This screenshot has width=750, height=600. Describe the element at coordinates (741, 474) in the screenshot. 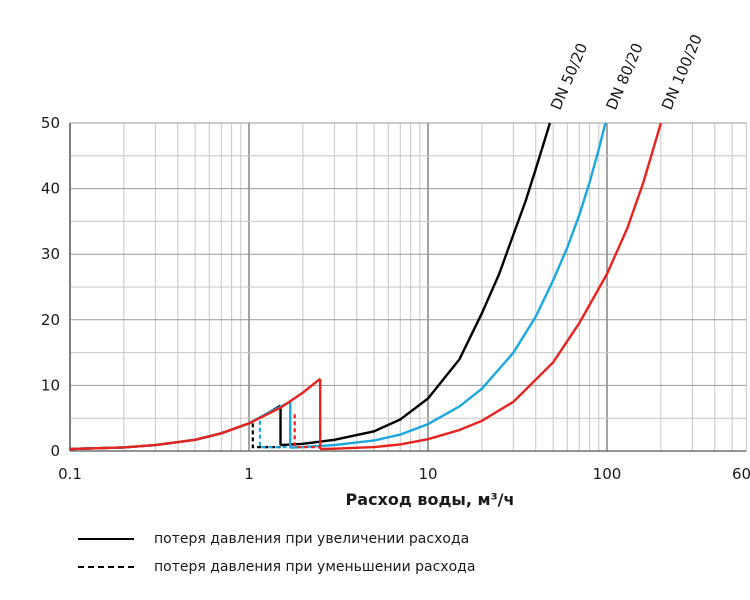

I see `x-tick-label: 600` at that location.